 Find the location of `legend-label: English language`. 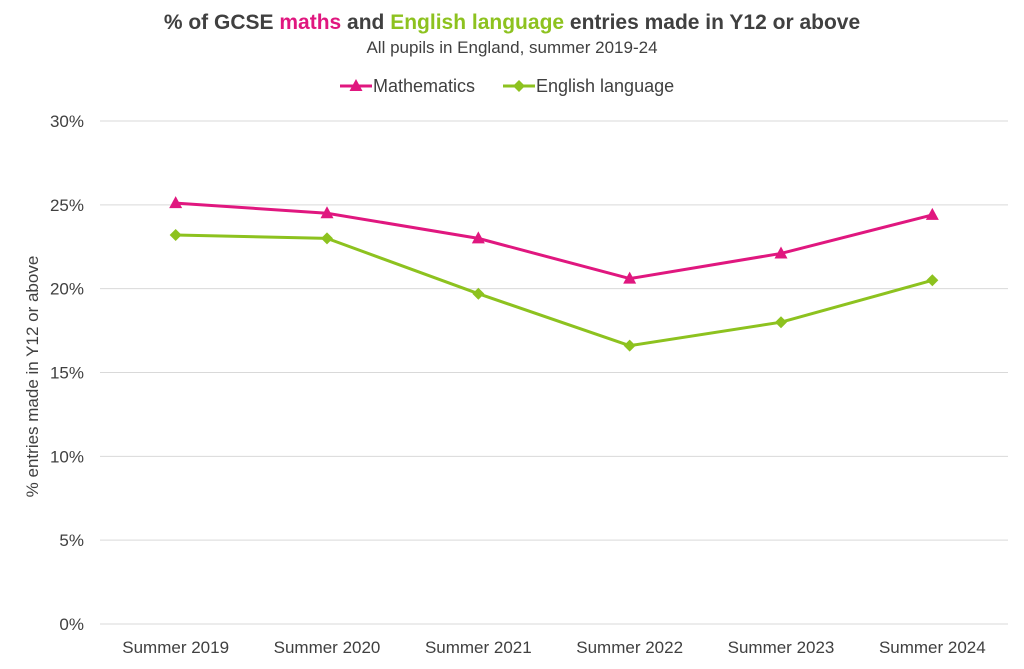

legend-label: English language is located at coordinates (605, 86).